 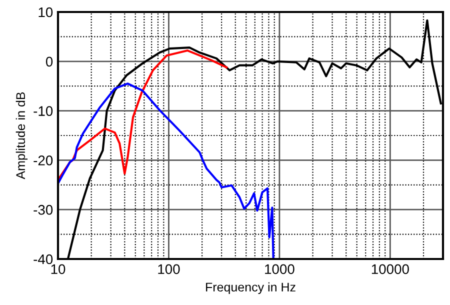 I want to click on y-tick-label: 10, so click(x=45, y=12).